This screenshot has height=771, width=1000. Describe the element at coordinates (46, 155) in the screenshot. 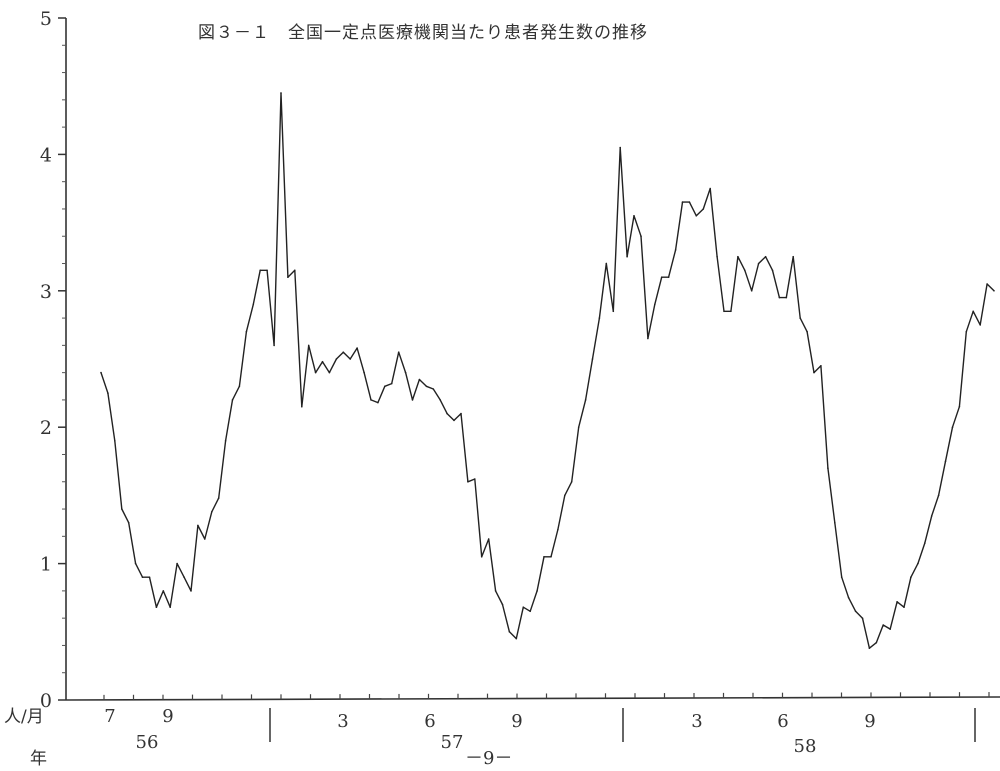

I see `y-tick-label: 4` at that location.